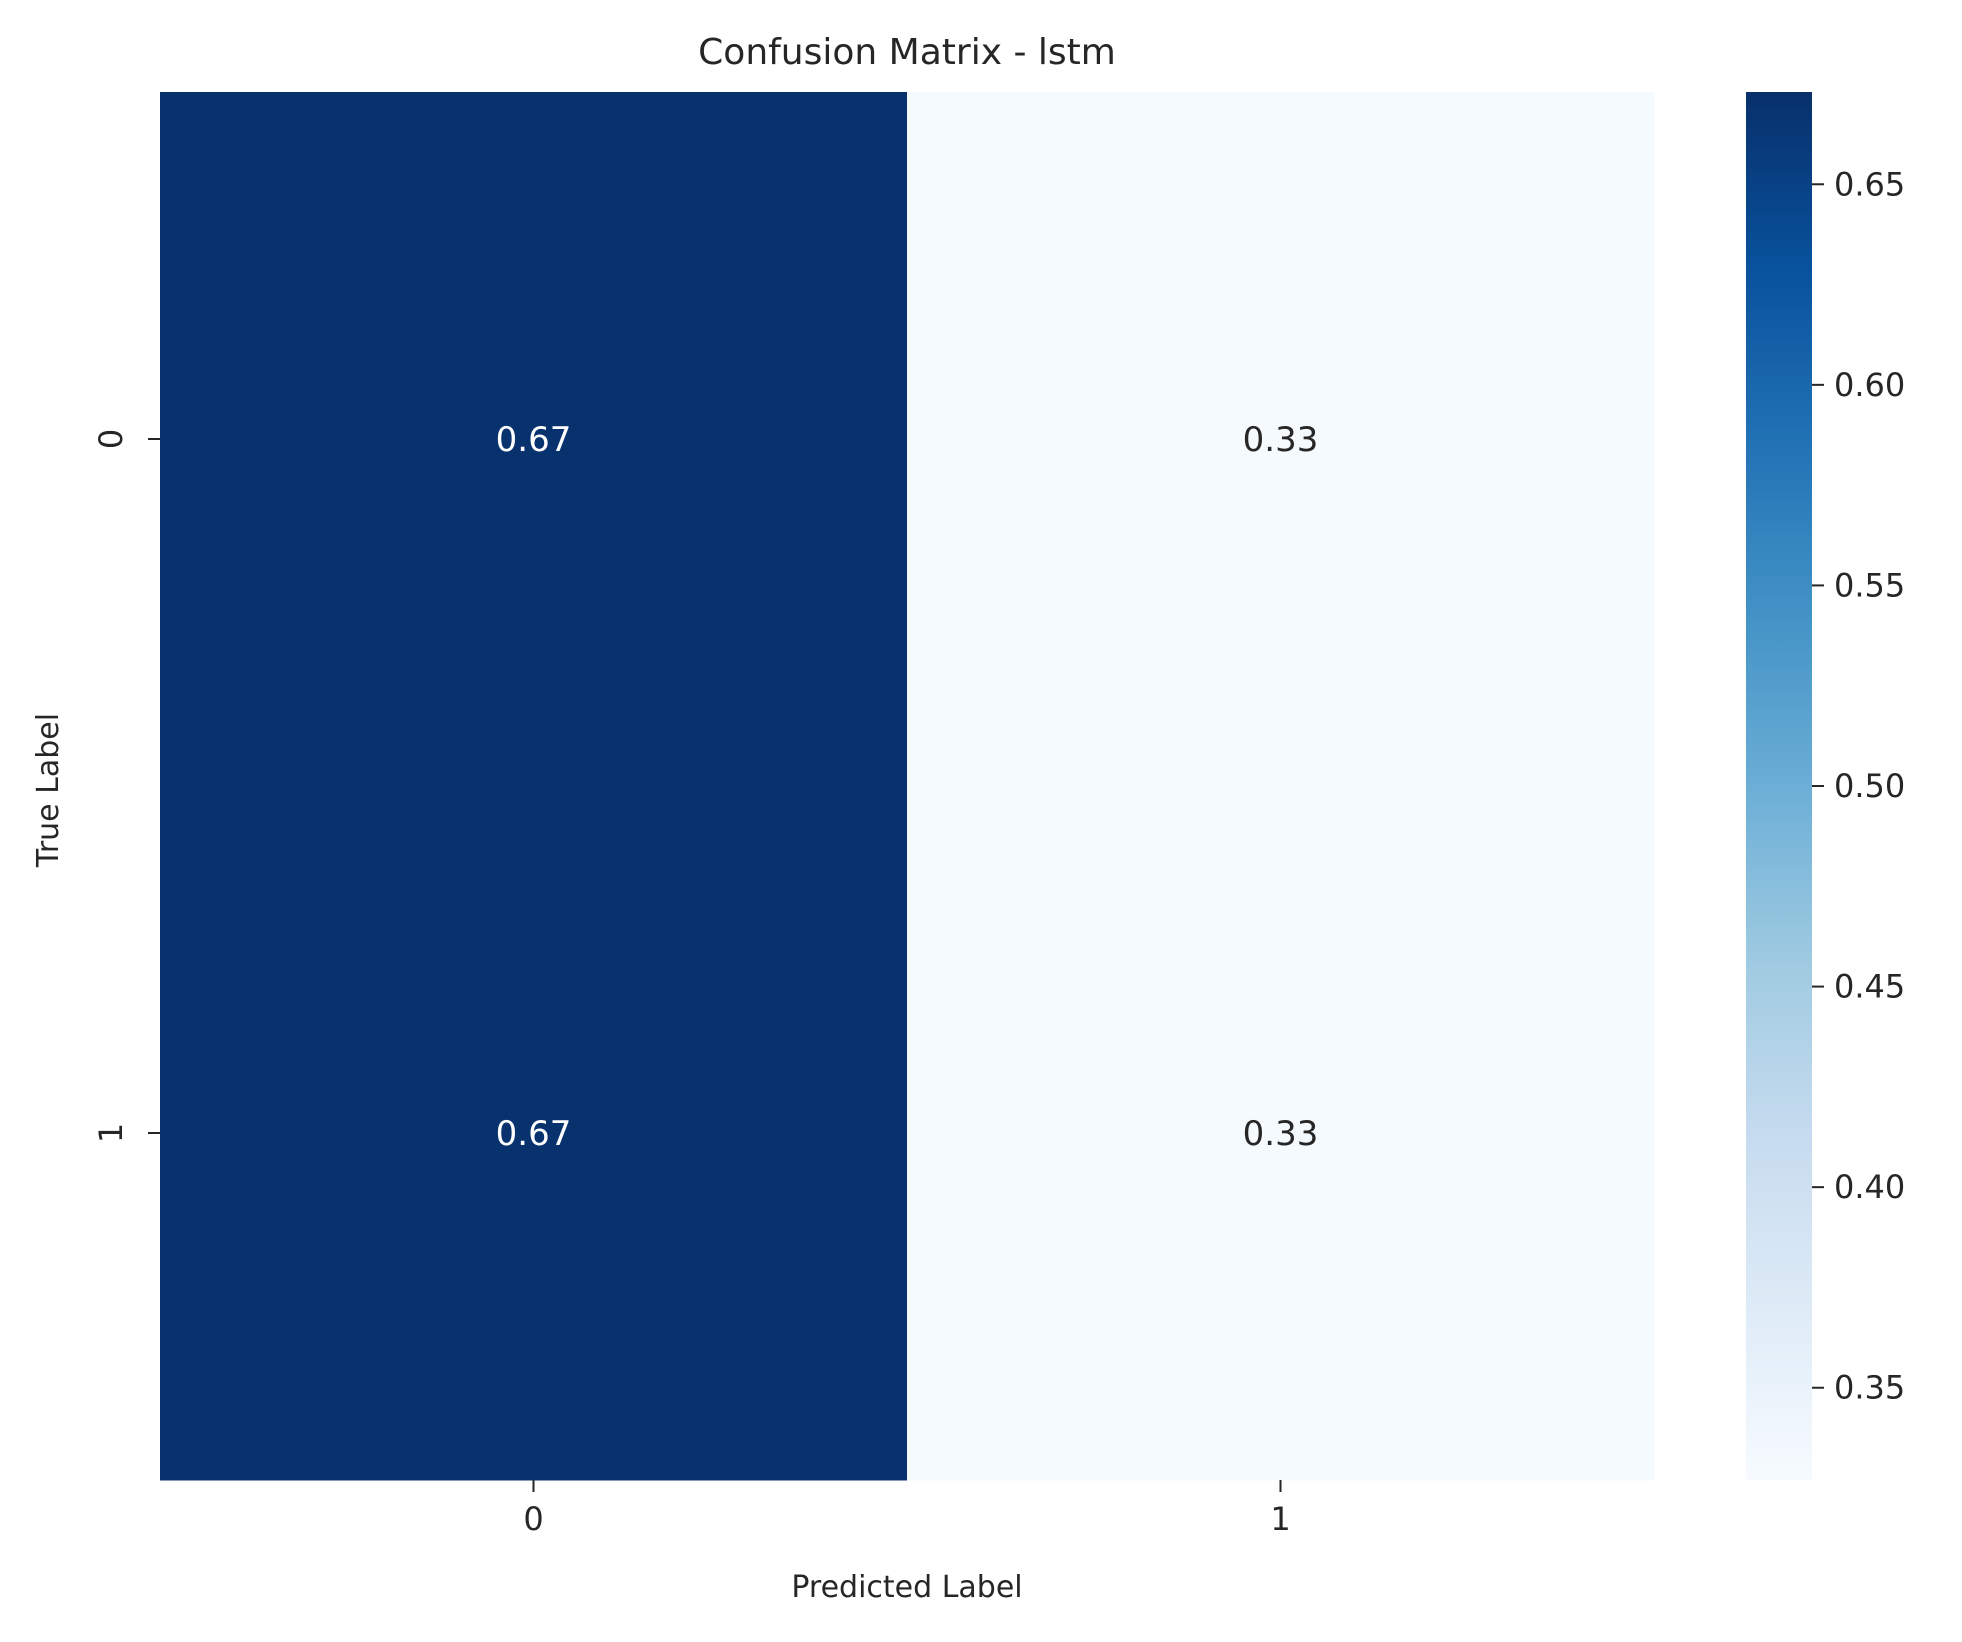 The height and width of the screenshot is (1642, 1962). I want to click on colorbar: 0.35 0.40 0.45 0.50 0.55 0.60 0.65, so click(1825, 786).